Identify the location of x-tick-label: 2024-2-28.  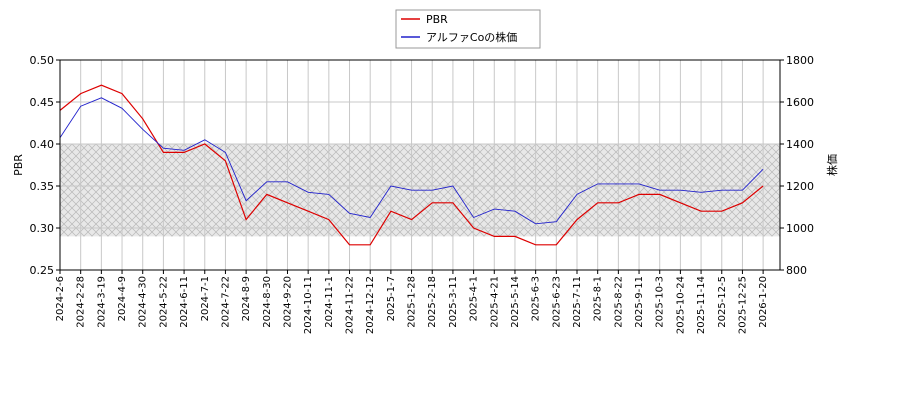
(81, 302).